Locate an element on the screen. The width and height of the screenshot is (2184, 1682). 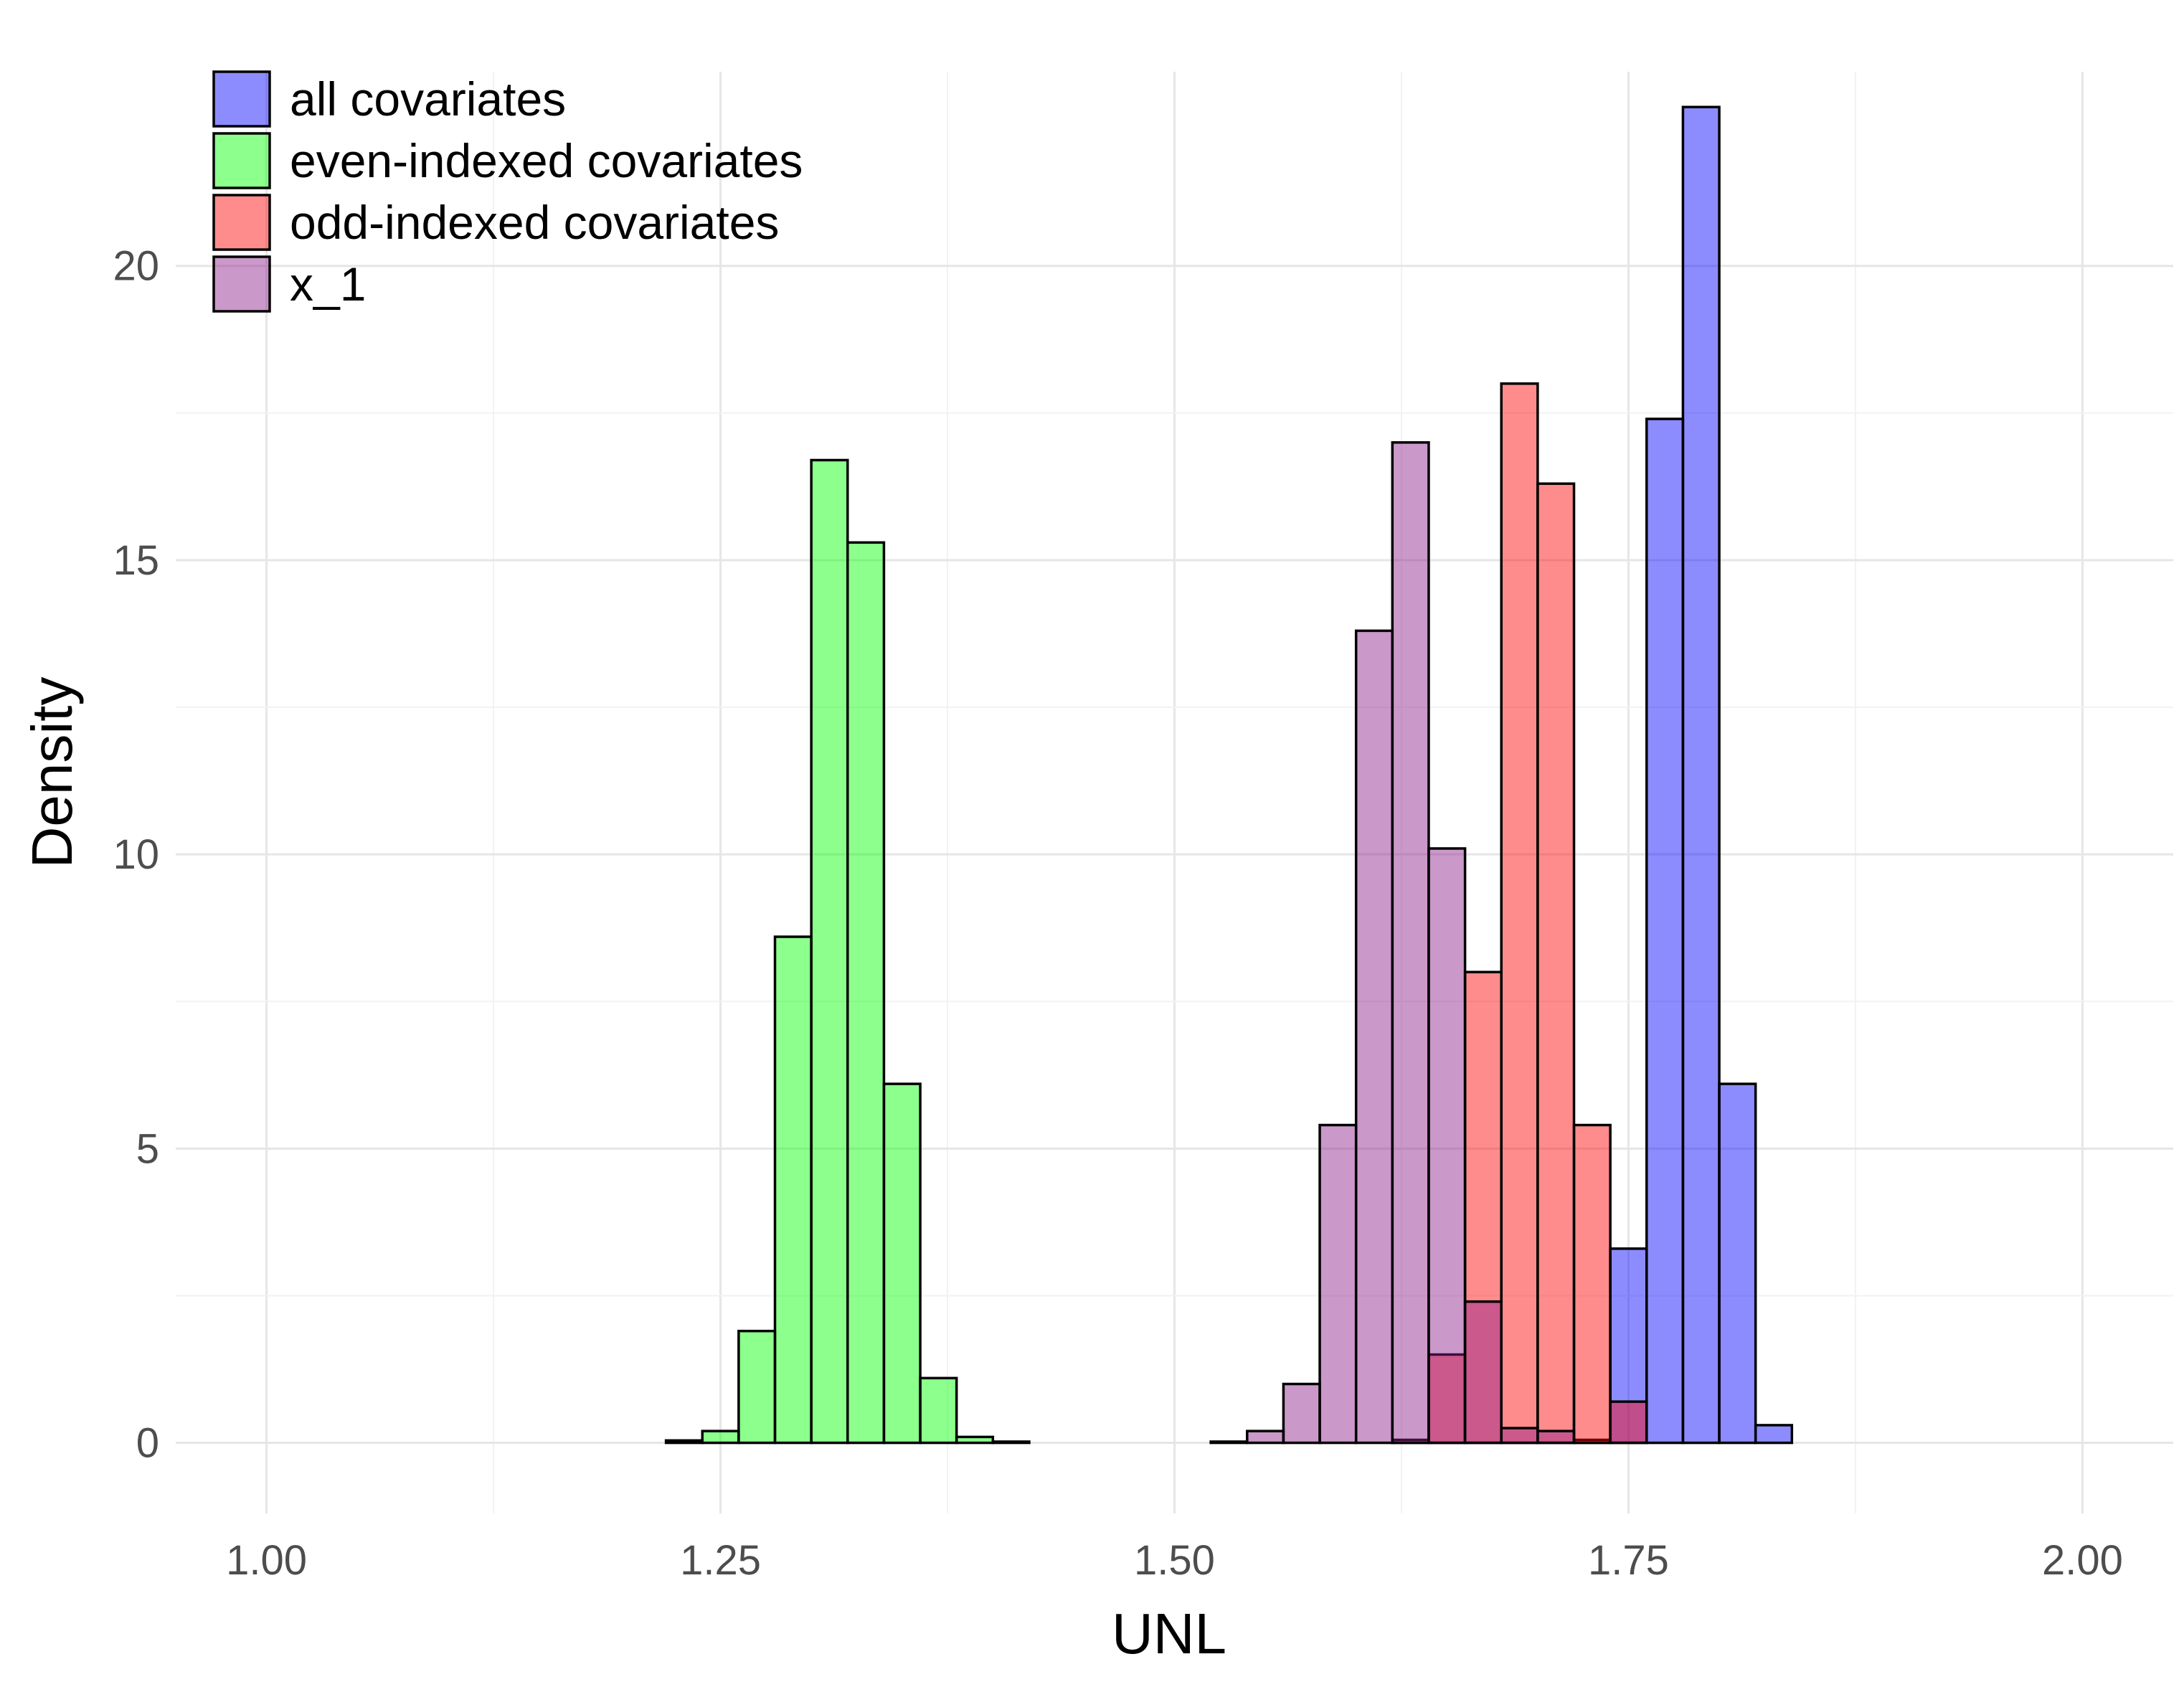
y-tick-label: 10 is located at coordinates (136, 855).